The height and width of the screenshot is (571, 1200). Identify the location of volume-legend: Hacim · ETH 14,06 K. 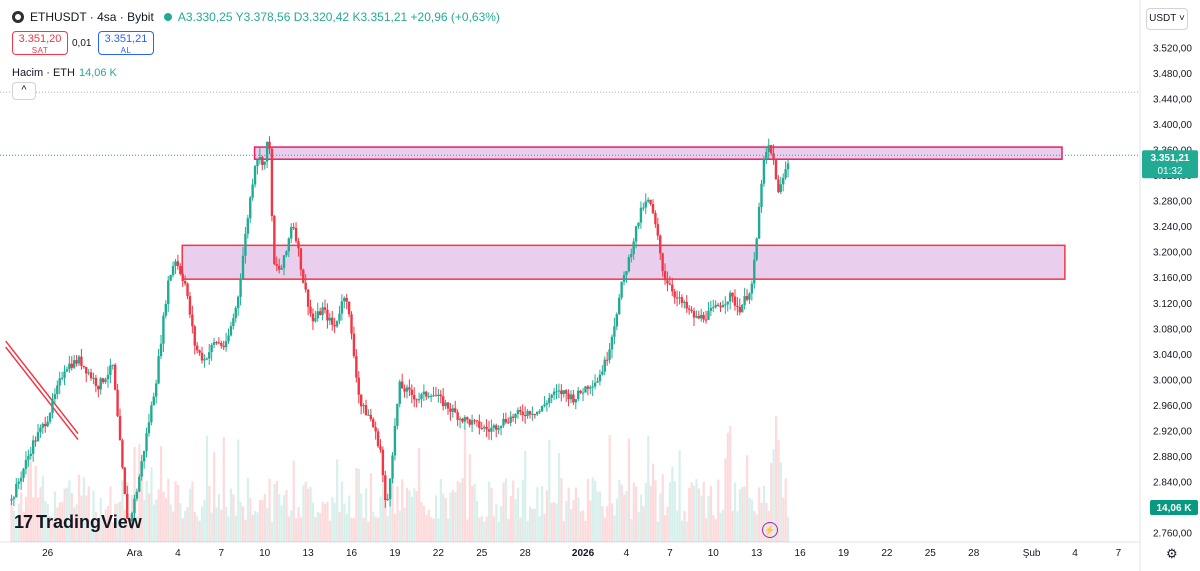
(64, 73).